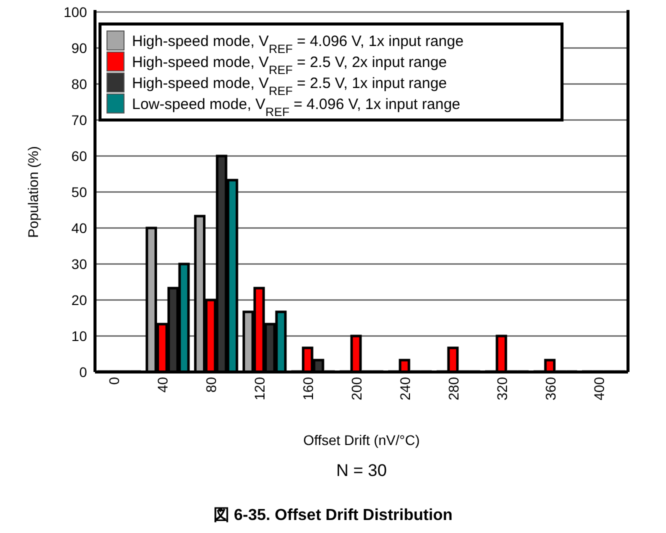  Describe the element at coordinates (289, 86) in the screenshot. I see `legend-label: High-speed mode, V$_{REF}$ = 2.5 V, 1x input range` at that location.